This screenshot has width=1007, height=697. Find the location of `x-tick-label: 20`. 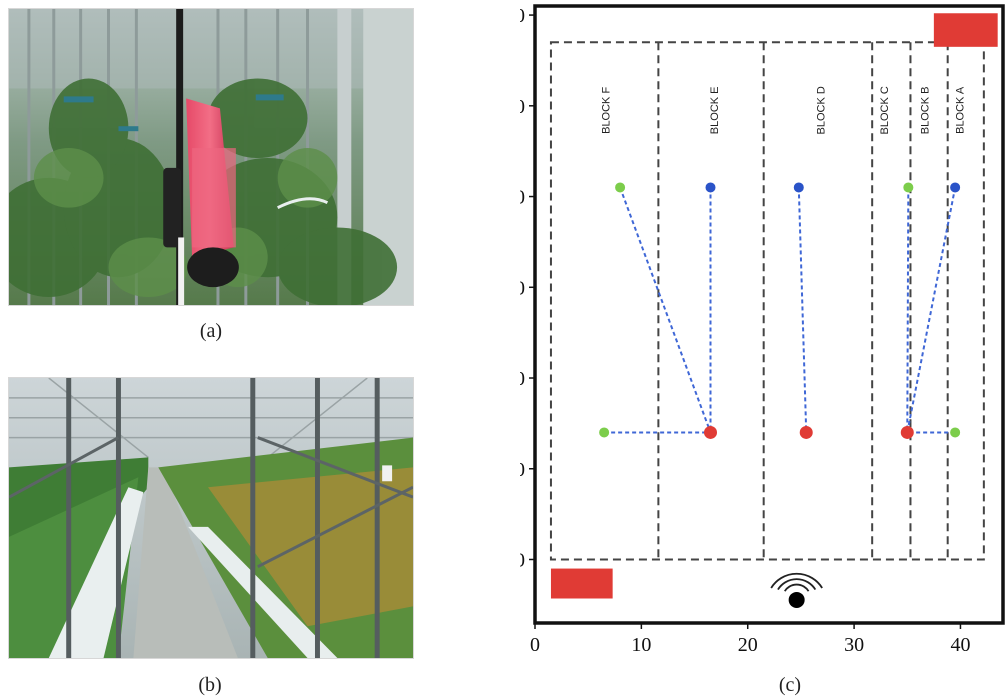

x-tick-label: 20 is located at coordinates (748, 645).